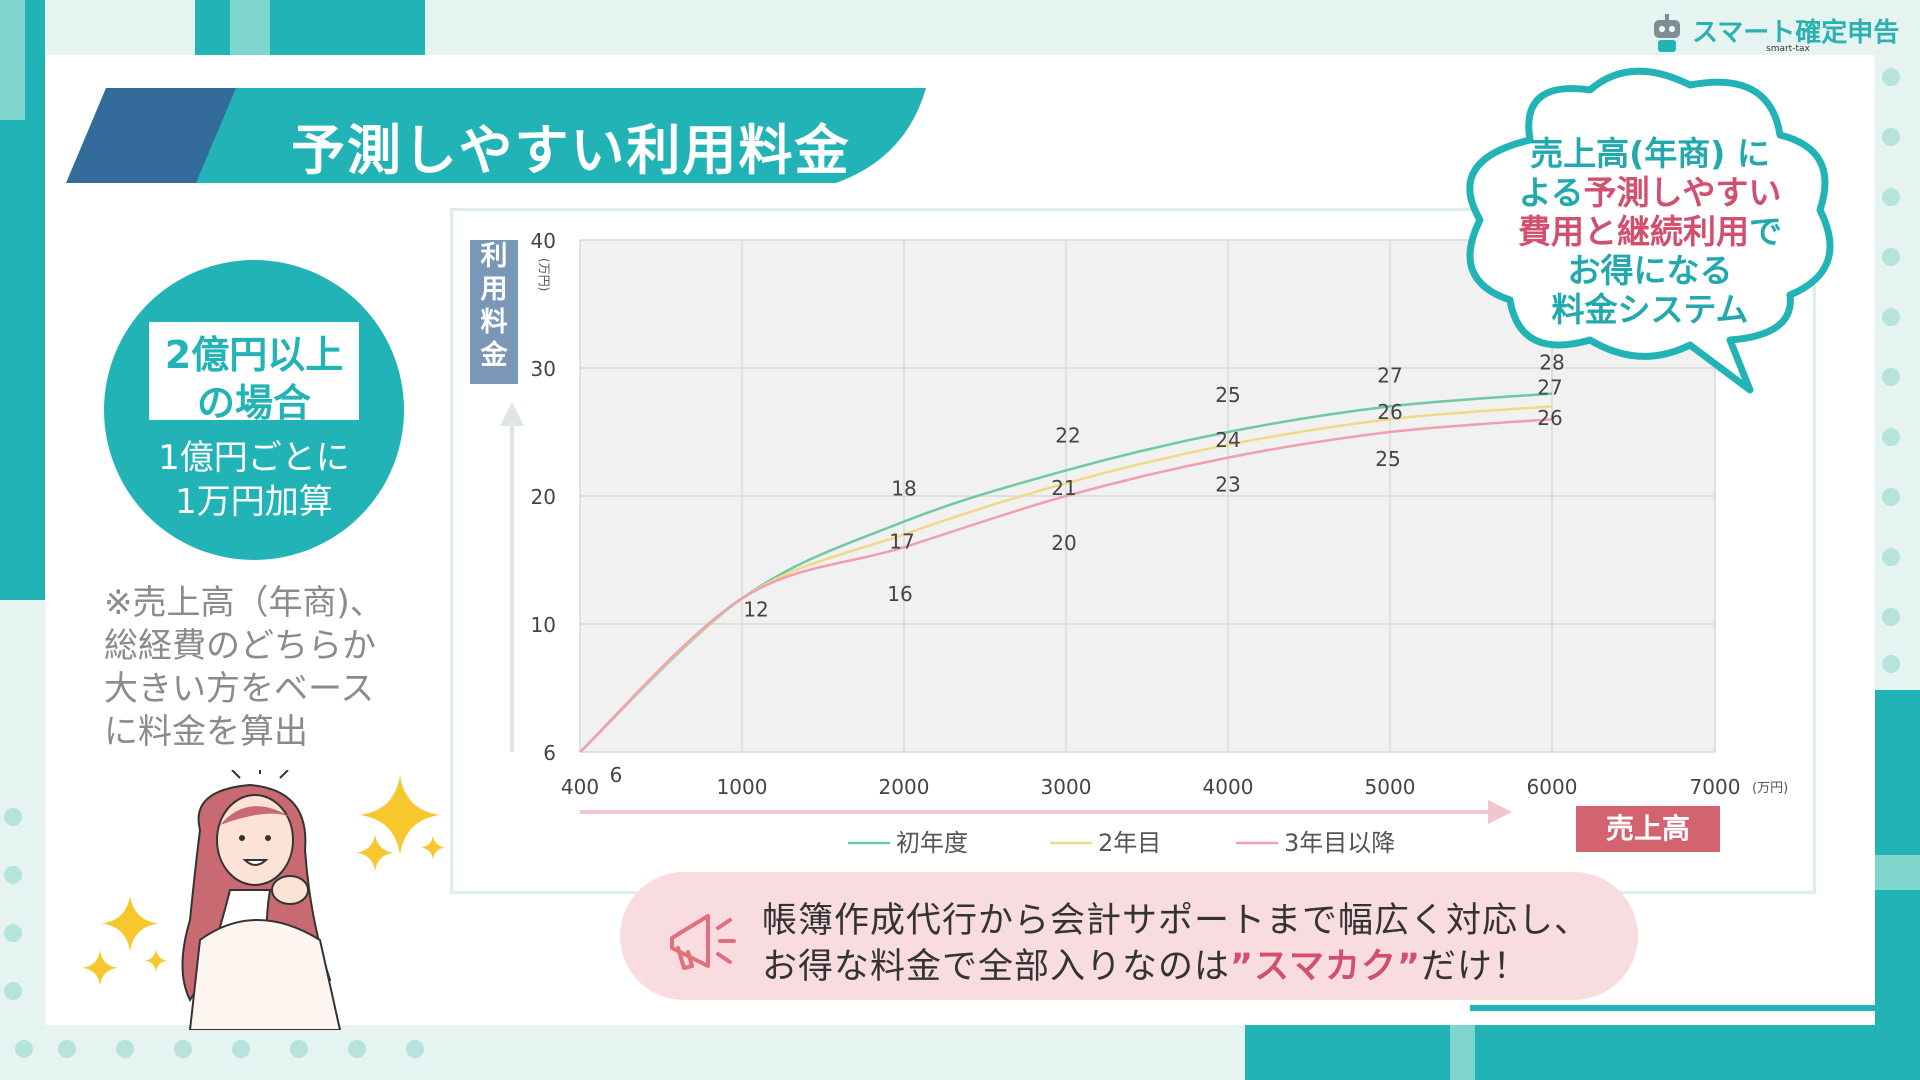 This screenshot has width=1920, height=1080. I want to click on y-axis-label-char: 用, so click(494, 289).